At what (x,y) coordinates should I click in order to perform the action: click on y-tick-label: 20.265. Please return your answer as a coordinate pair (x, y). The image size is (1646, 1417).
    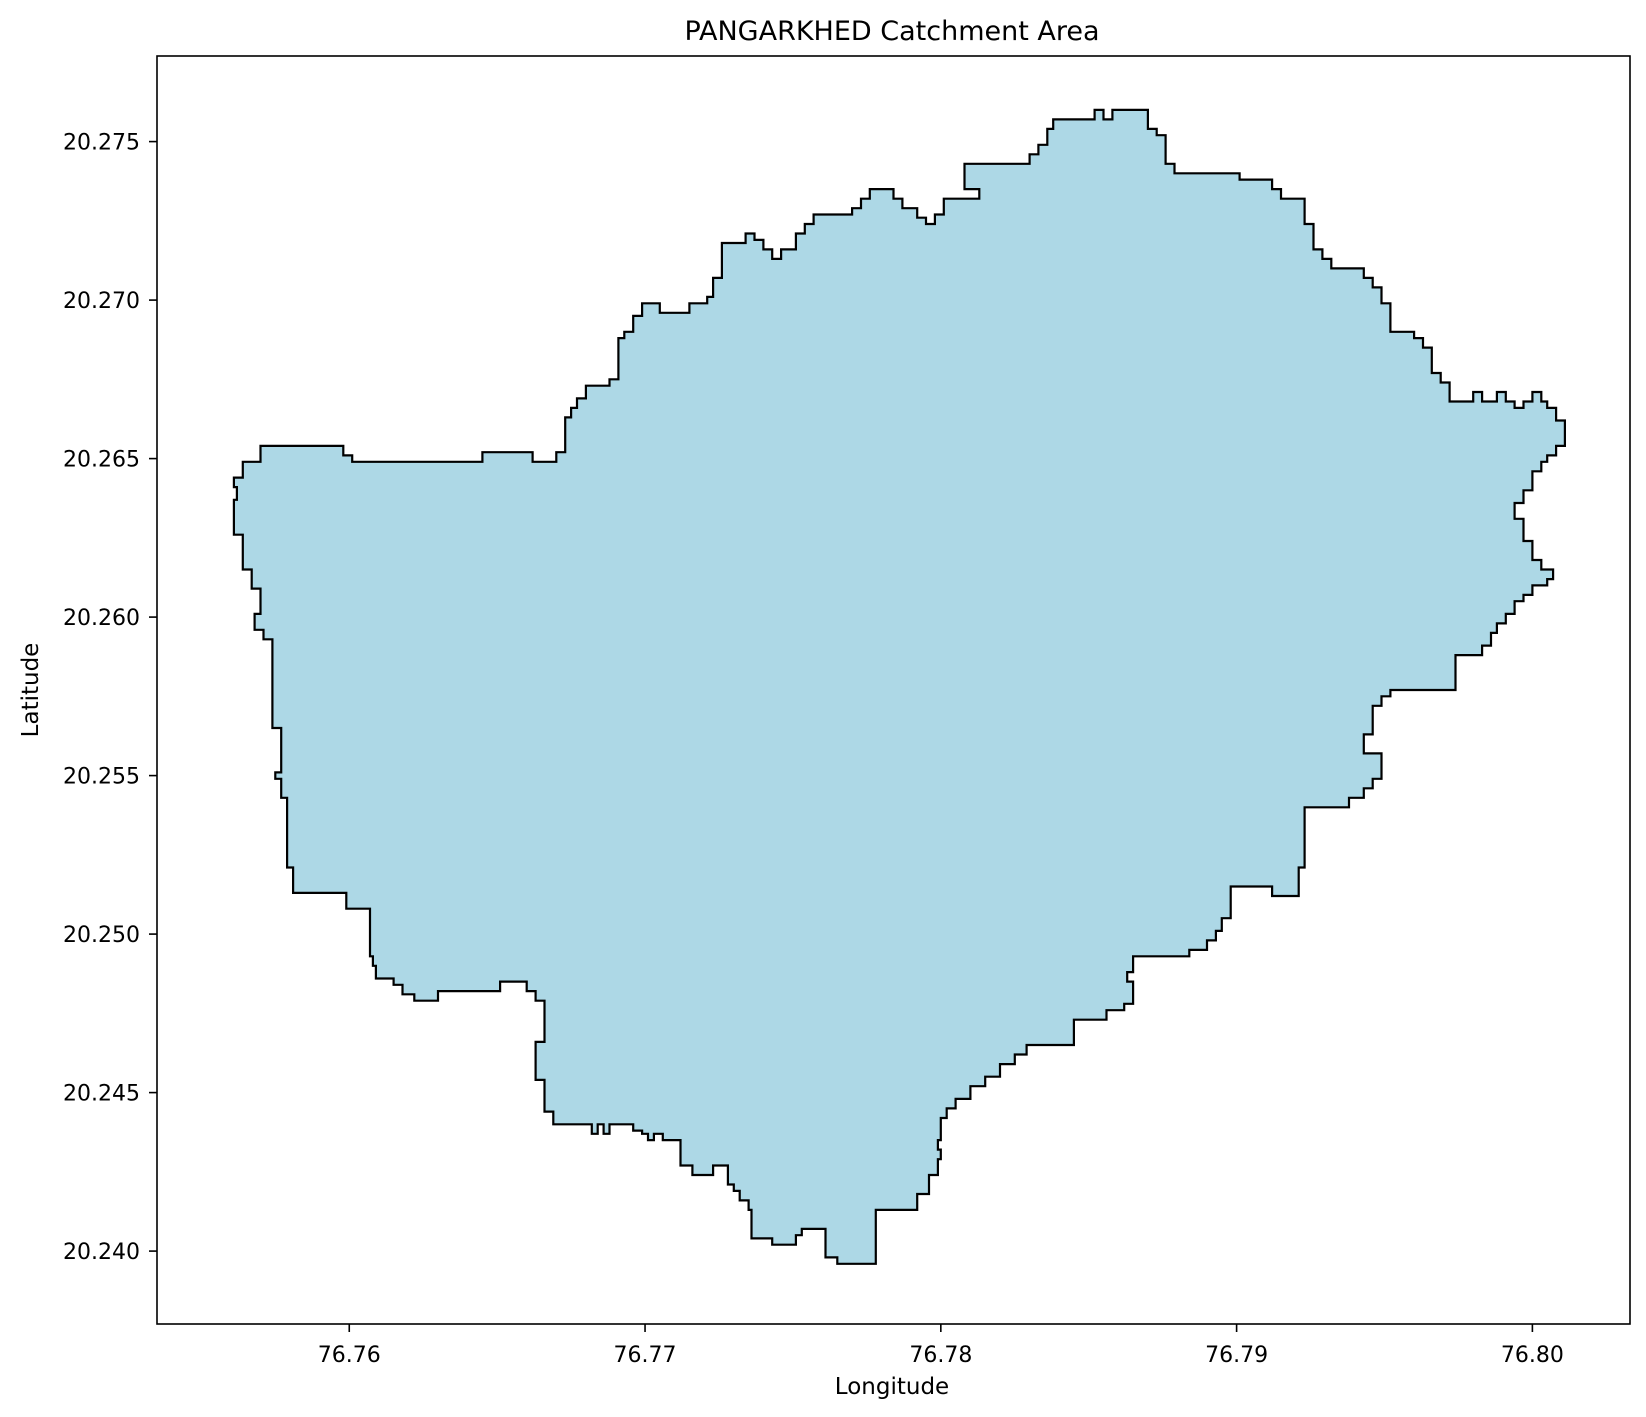
    Looking at the image, I should click on (101, 460).